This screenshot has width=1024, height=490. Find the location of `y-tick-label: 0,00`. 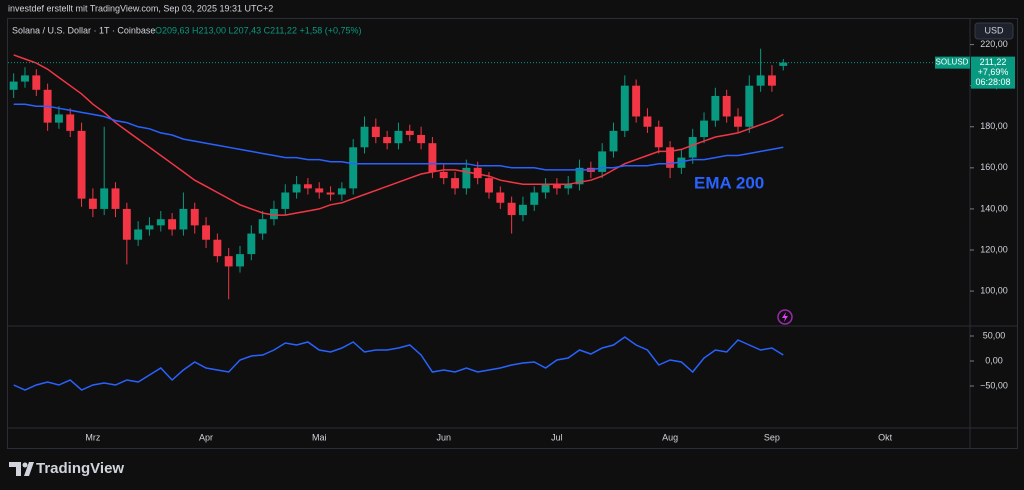

y-tick-label: 0,00 is located at coordinates (994, 360).